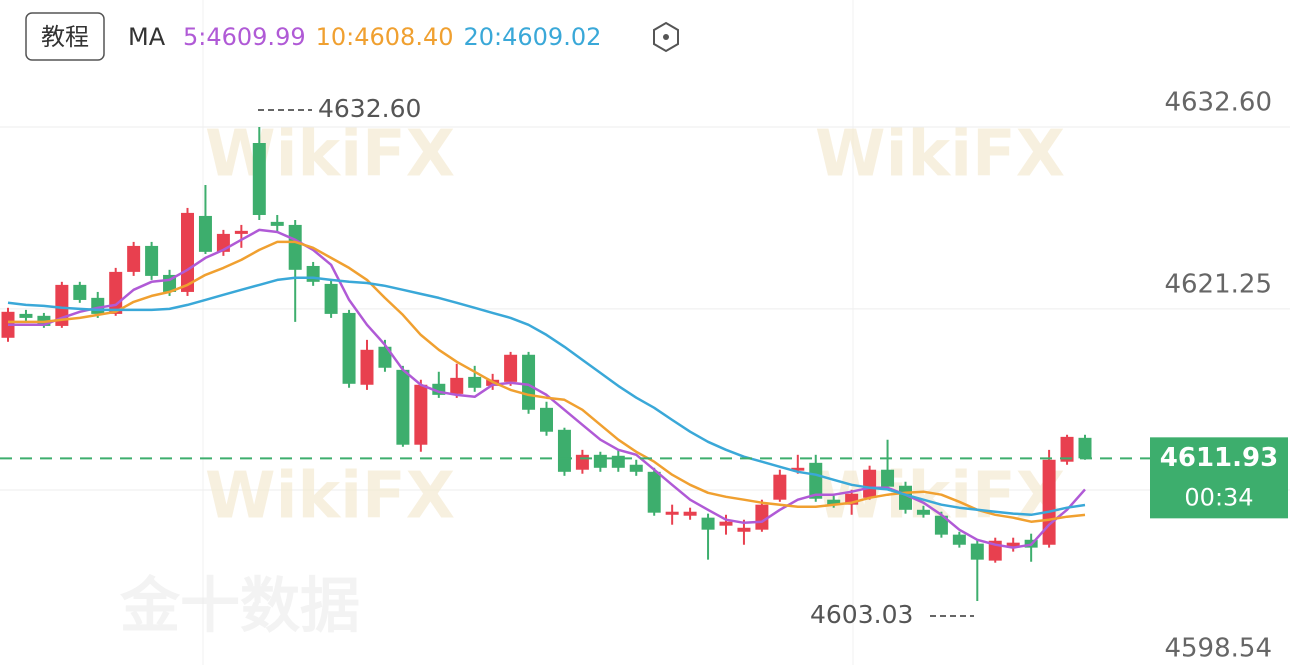 The height and width of the screenshot is (665, 1290). What do you see at coordinates (147, 37) in the screenshot?
I see `ma-title: MA` at bounding box center [147, 37].